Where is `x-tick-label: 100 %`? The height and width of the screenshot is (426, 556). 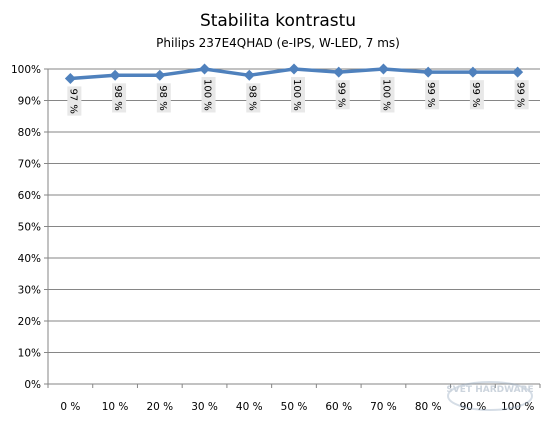
x-tick-label: 100 % is located at coordinates (517, 407).